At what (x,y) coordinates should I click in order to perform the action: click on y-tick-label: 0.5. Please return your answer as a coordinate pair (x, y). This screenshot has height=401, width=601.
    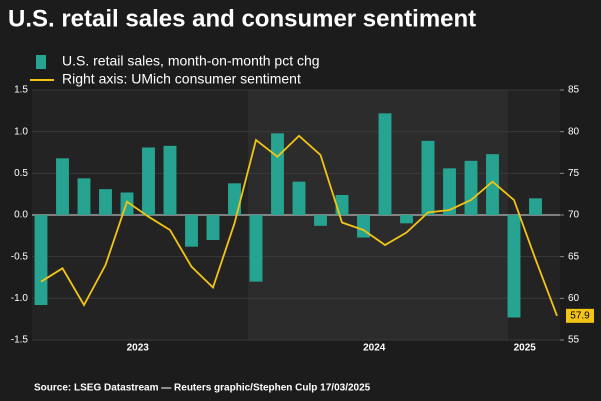
    Looking at the image, I should click on (21, 173).